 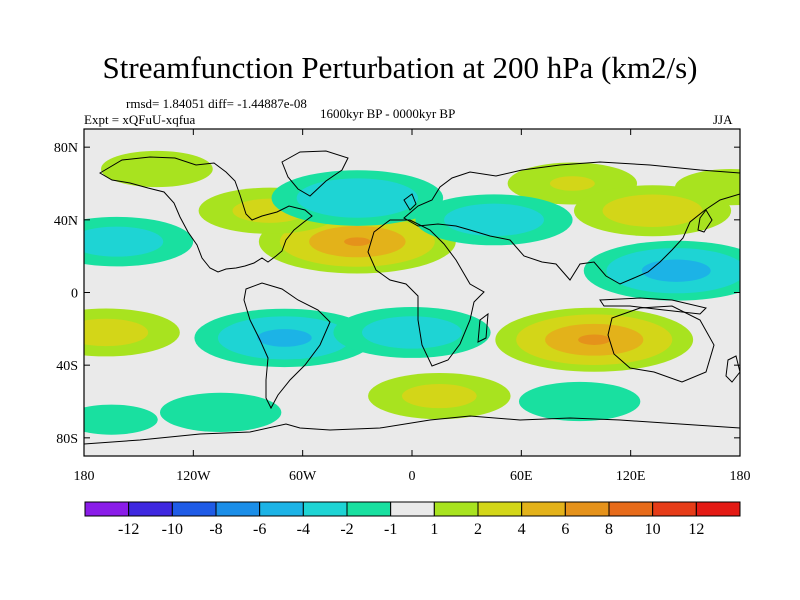 I want to click on rmsd-stats: rmsd= 1.84051 diff= -1.44887e-08, so click(x=216, y=103).